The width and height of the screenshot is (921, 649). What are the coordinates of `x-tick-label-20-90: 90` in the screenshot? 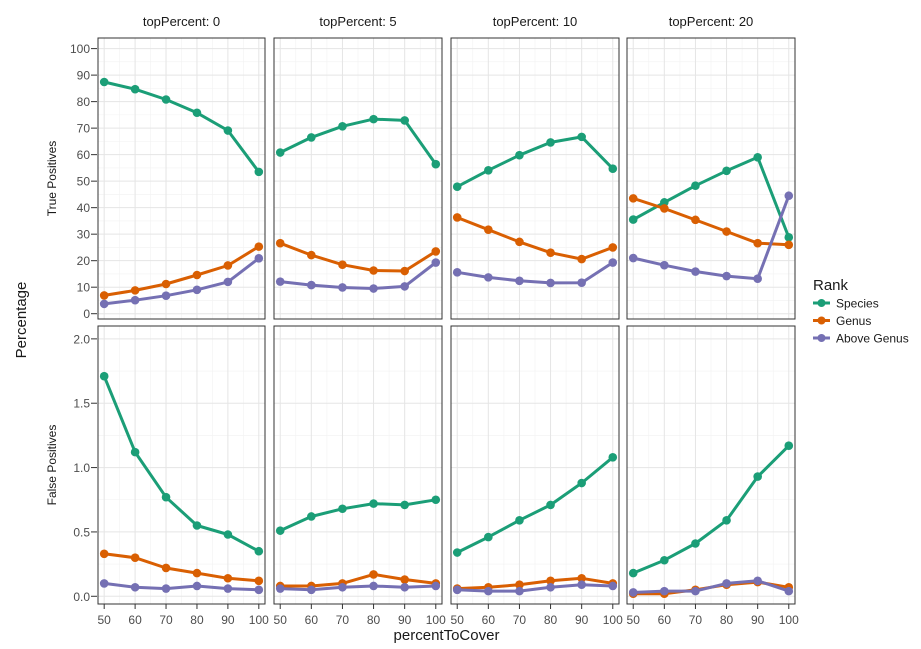 It's located at (758, 620).